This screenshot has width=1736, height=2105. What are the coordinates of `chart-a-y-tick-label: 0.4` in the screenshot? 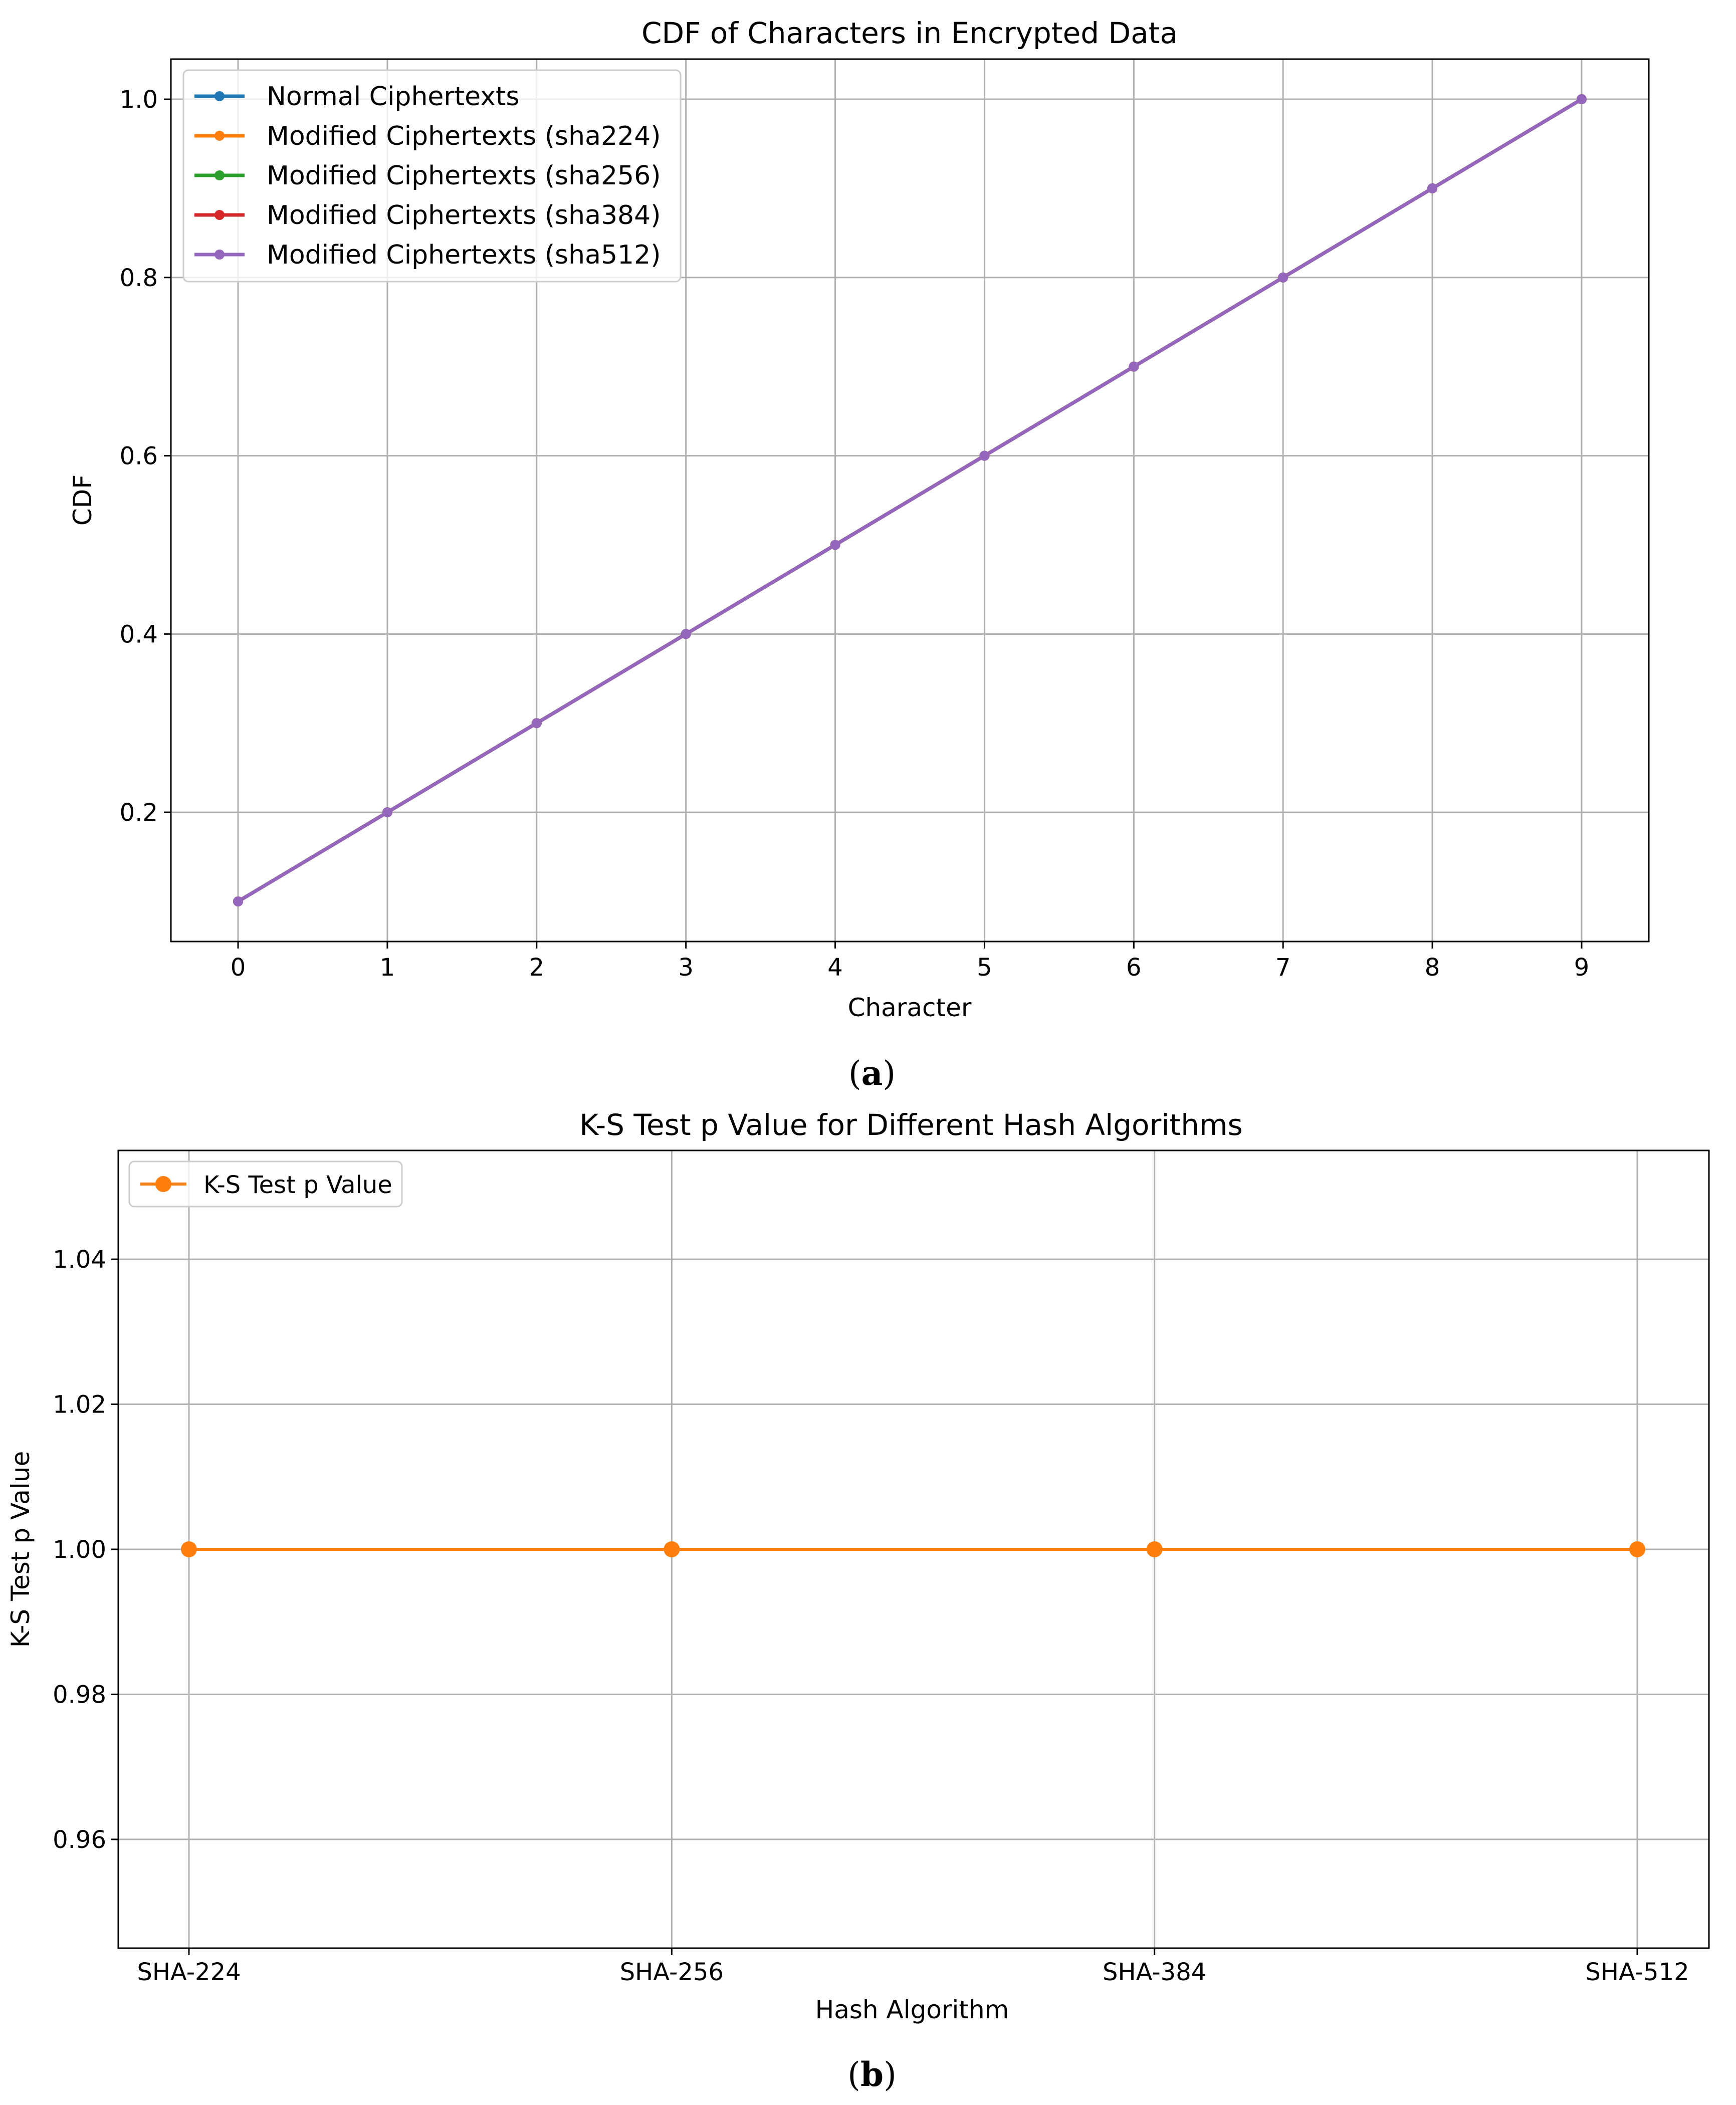 It's located at (139, 634).